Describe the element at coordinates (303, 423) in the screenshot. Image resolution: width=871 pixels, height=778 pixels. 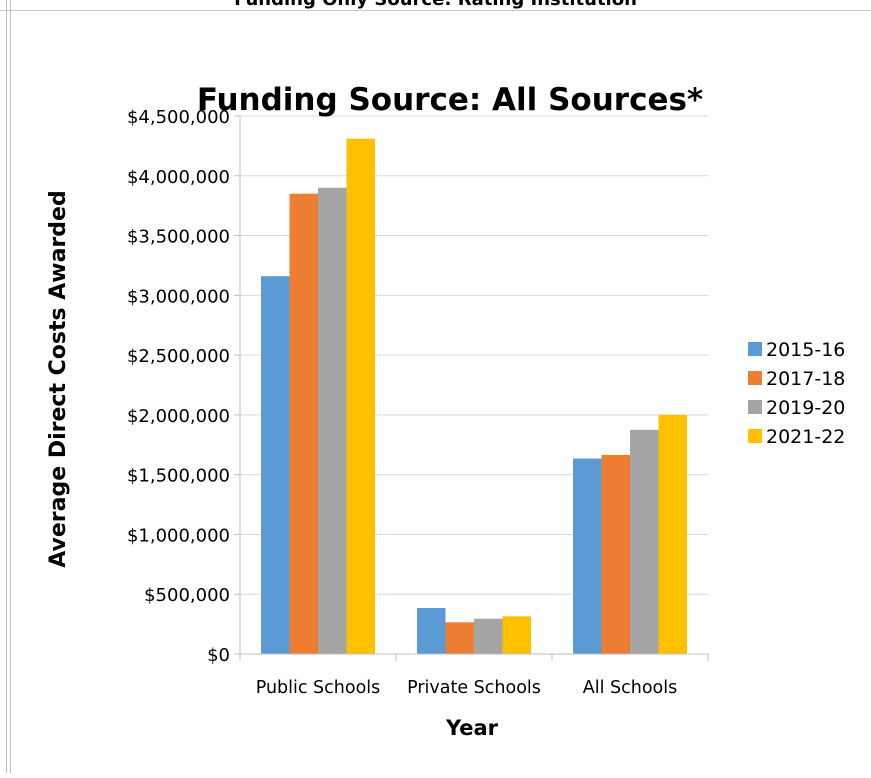
I see `bar-2017-18-public-schools` at that location.